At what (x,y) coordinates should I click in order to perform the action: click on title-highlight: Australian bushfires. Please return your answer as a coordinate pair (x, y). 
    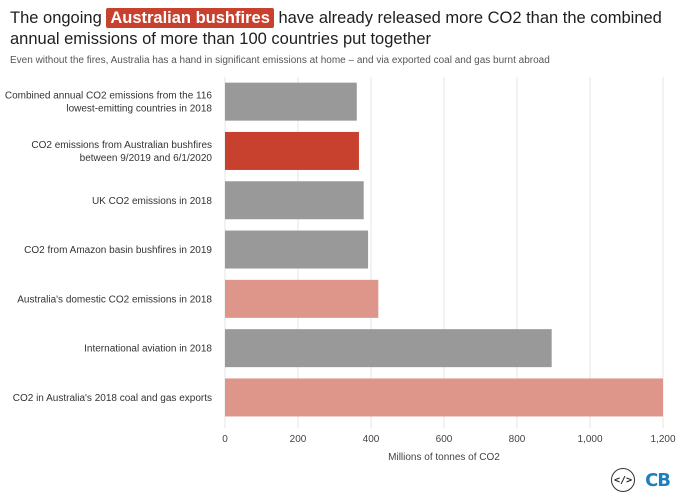
    Looking at the image, I should click on (190, 18).